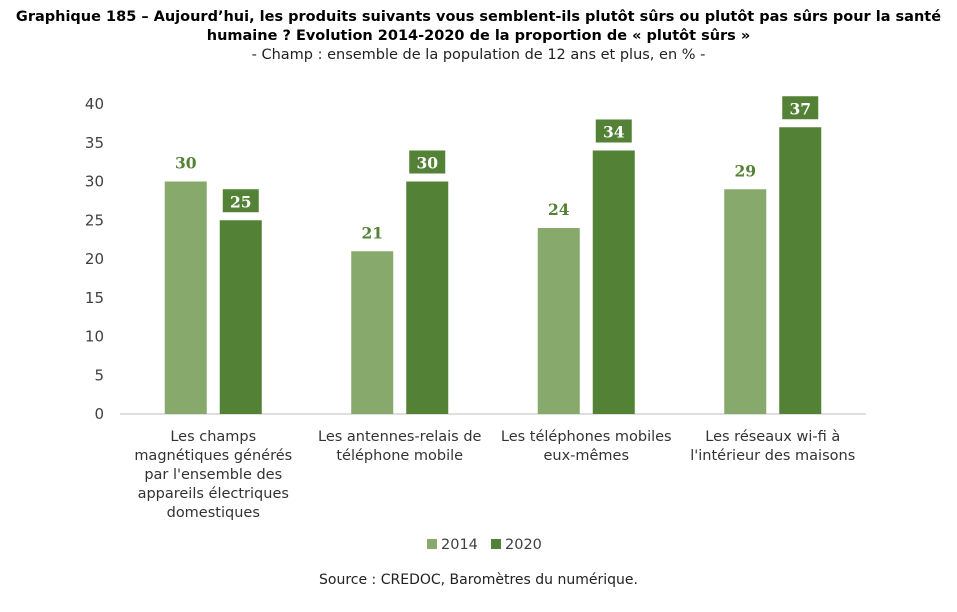 The image size is (957, 612). Describe the element at coordinates (586, 437) in the screenshot. I see `category-label-line: Les téléphones mobiles` at that location.